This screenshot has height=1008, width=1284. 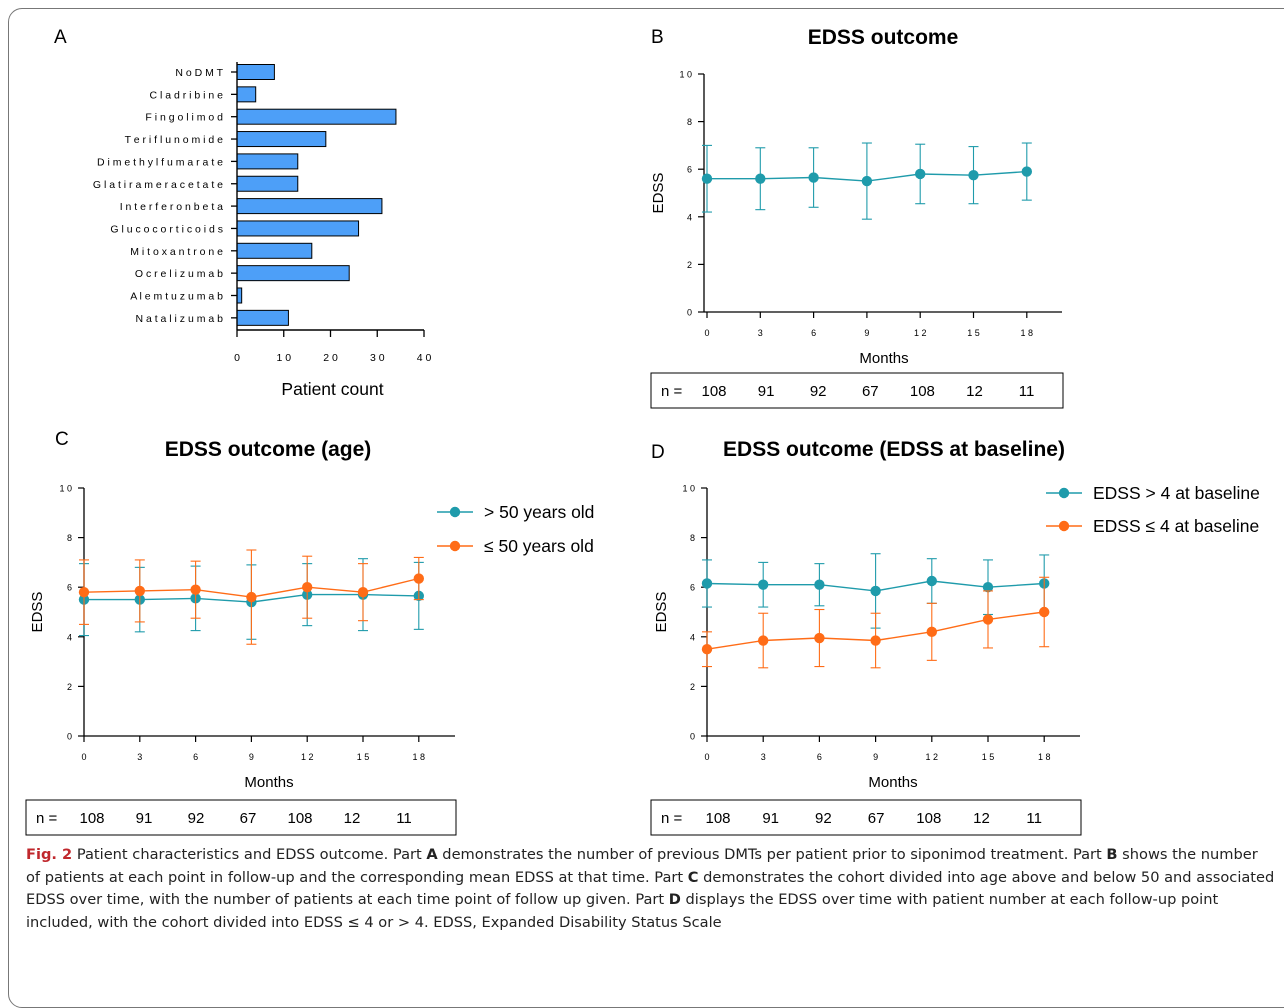 What do you see at coordinates (920, 333) in the screenshot?
I see `x-tick-label: 1 2` at bounding box center [920, 333].